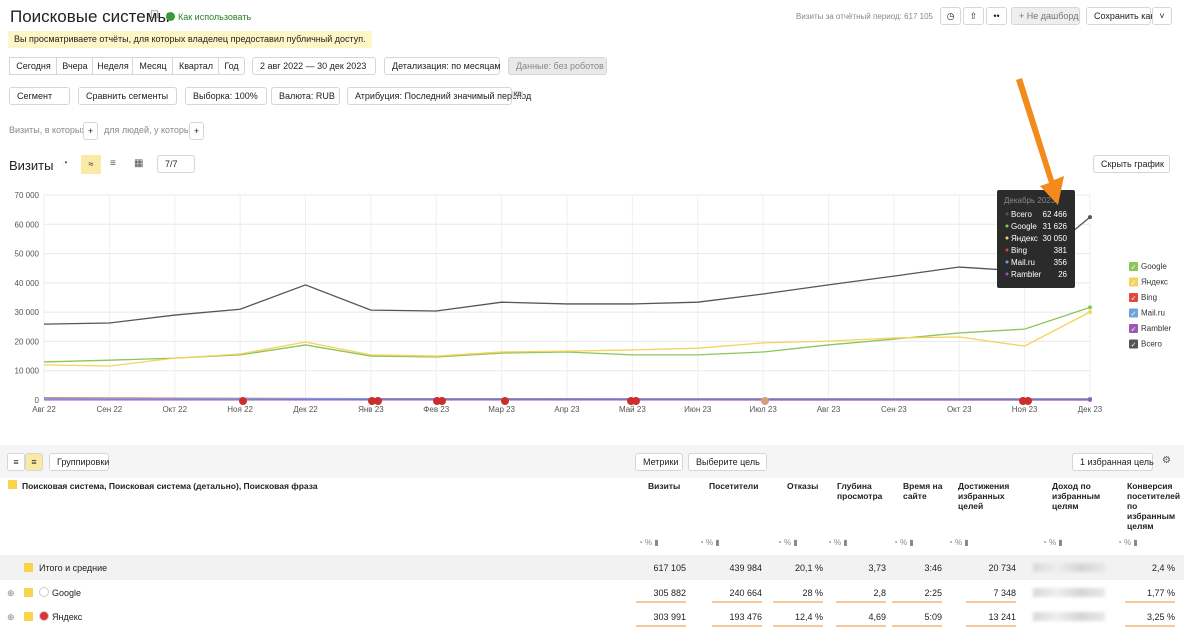 The height and width of the screenshot is (628, 1184). I want to click on check-all, so click(12, 484).